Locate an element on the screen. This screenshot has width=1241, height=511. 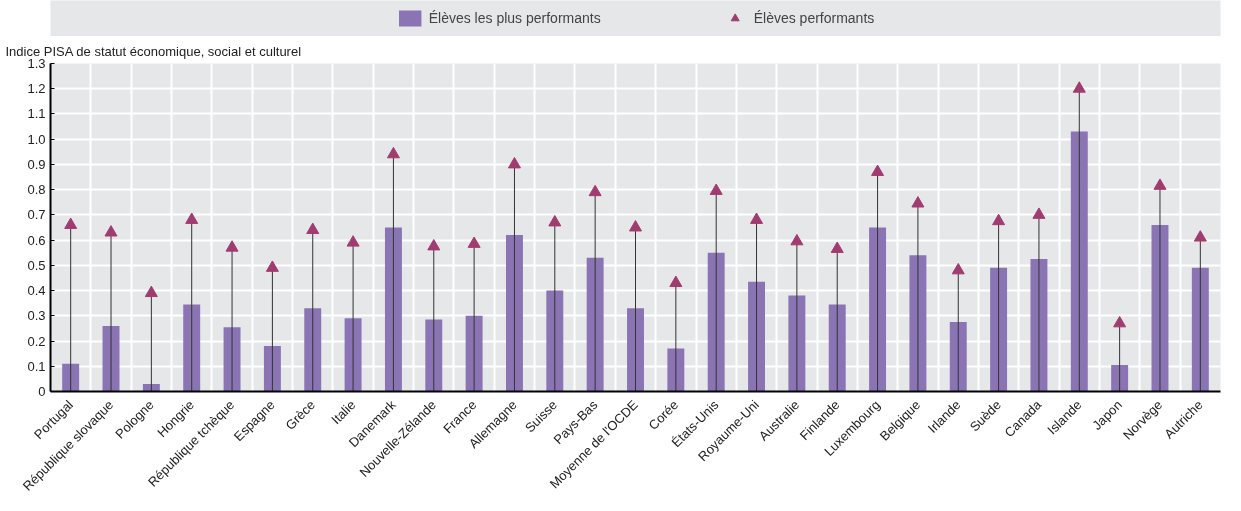
y-tick-label: 0.7 is located at coordinates (36, 215).